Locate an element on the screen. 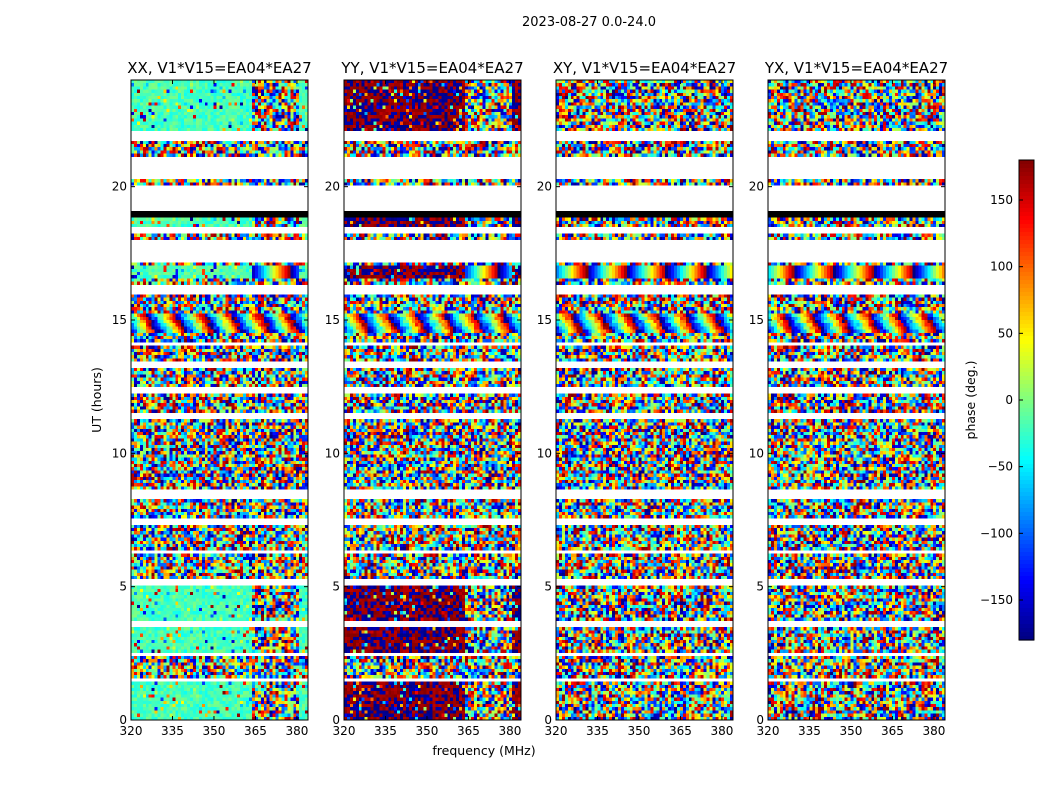 This screenshot has width=1050, height=800. colorbar-tick-label: −50 is located at coordinates (1000, 467).